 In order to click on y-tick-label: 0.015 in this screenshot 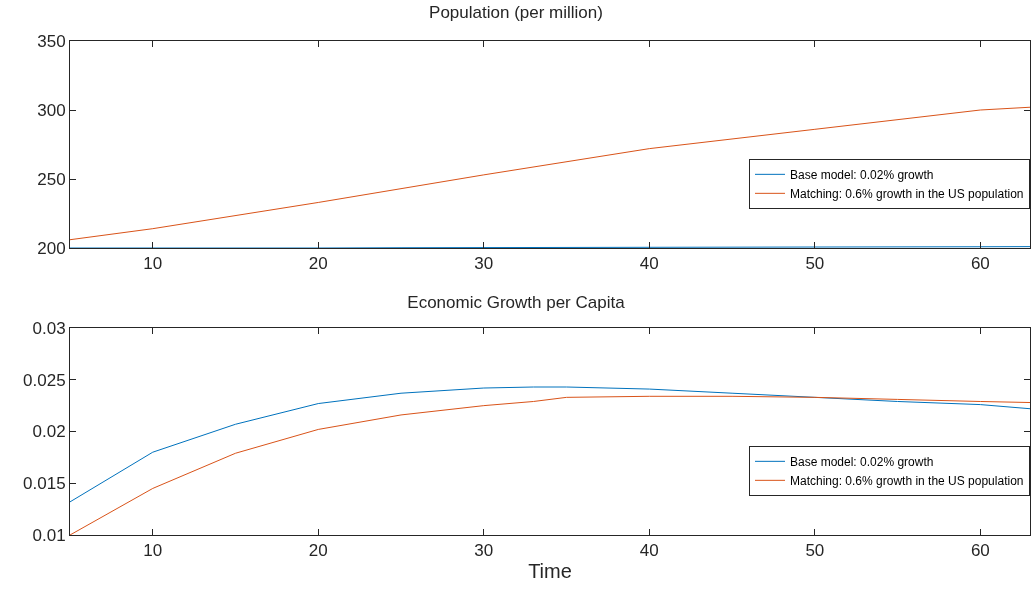, I will do `click(44, 484)`.